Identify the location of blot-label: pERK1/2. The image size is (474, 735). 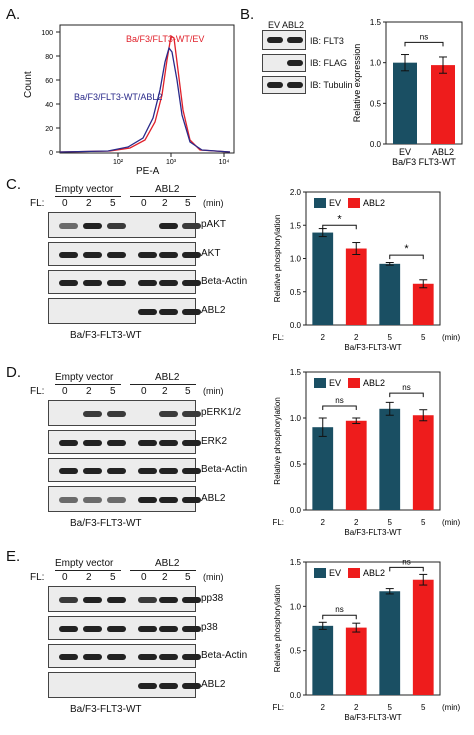
(221, 412).